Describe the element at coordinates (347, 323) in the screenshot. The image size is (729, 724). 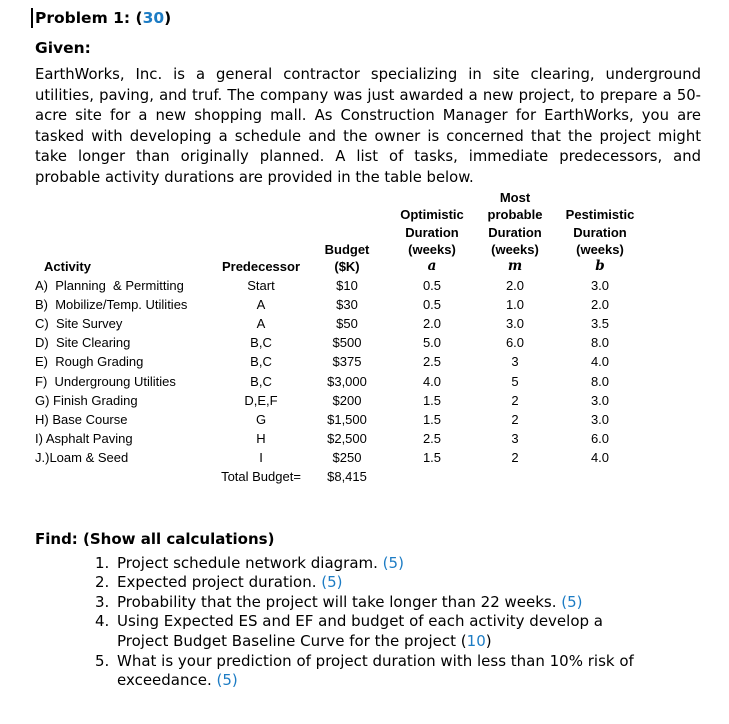
I see `budget-cell: $50` at that location.